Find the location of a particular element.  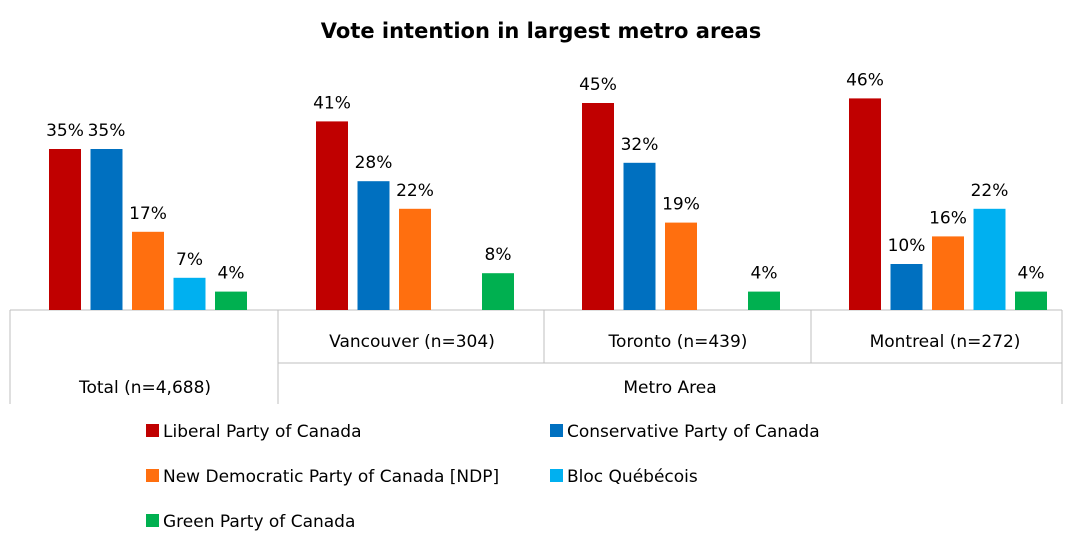

category-label-0: Total (n=4,688) is located at coordinates (144, 388).